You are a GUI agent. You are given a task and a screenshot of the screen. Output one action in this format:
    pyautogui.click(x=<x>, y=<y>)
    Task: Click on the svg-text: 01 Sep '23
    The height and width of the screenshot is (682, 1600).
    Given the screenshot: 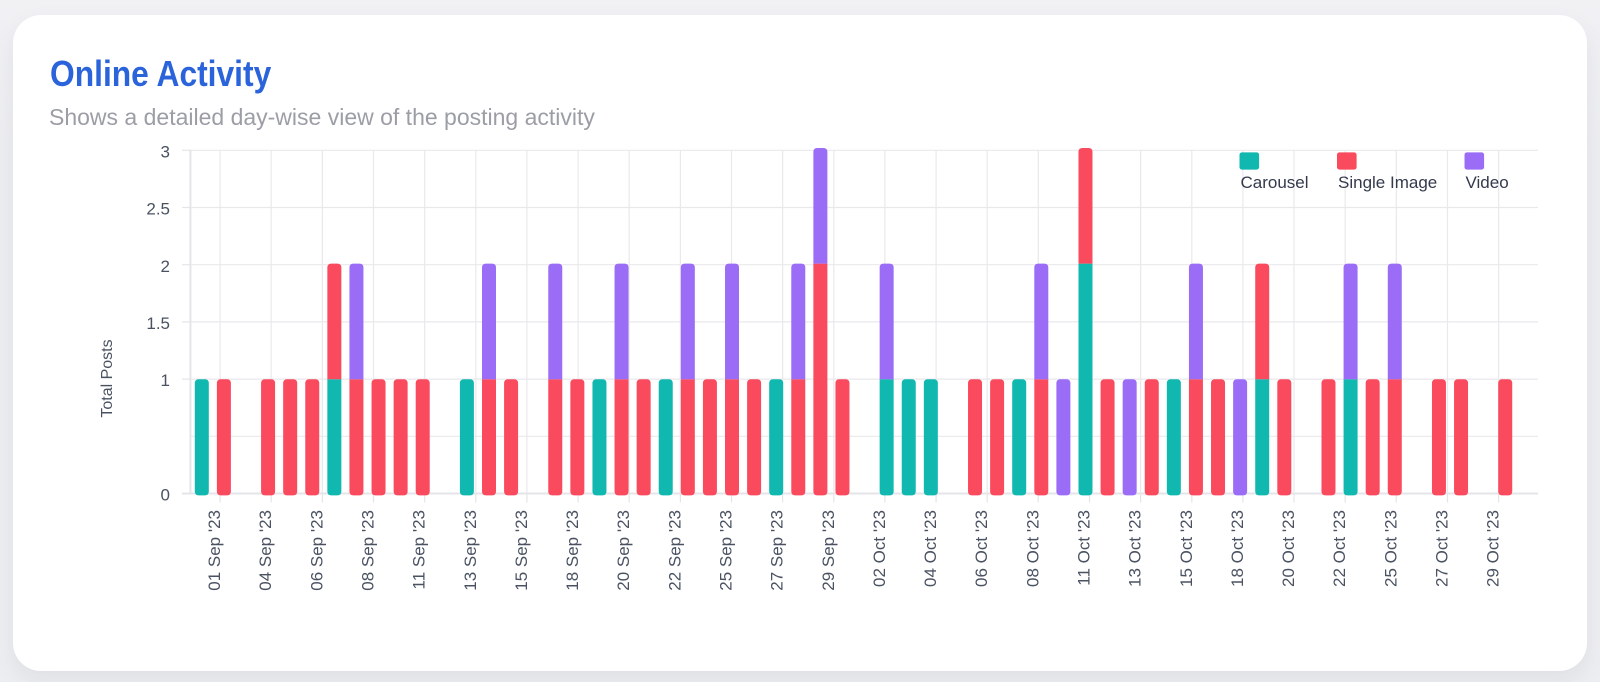 What is the action you would take?
    pyautogui.click(x=214, y=550)
    